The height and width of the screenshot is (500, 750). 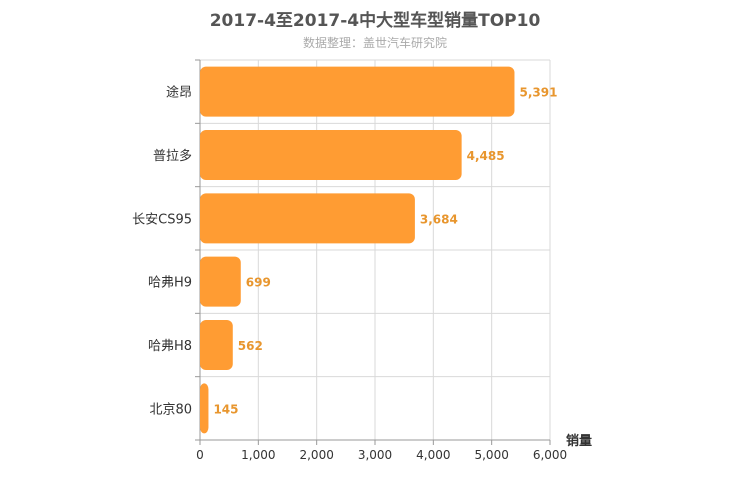 What do you see at coordinates (250, 346) in the screenshot?
I see `data-label: 562` at bounding box center [250, 346].